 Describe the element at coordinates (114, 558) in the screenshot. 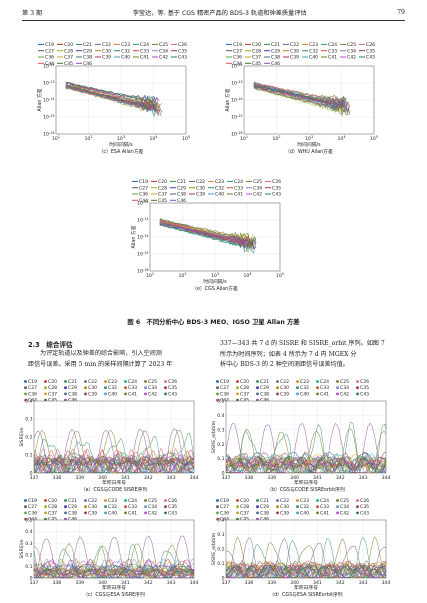

I see `series-line-C41` at that location.